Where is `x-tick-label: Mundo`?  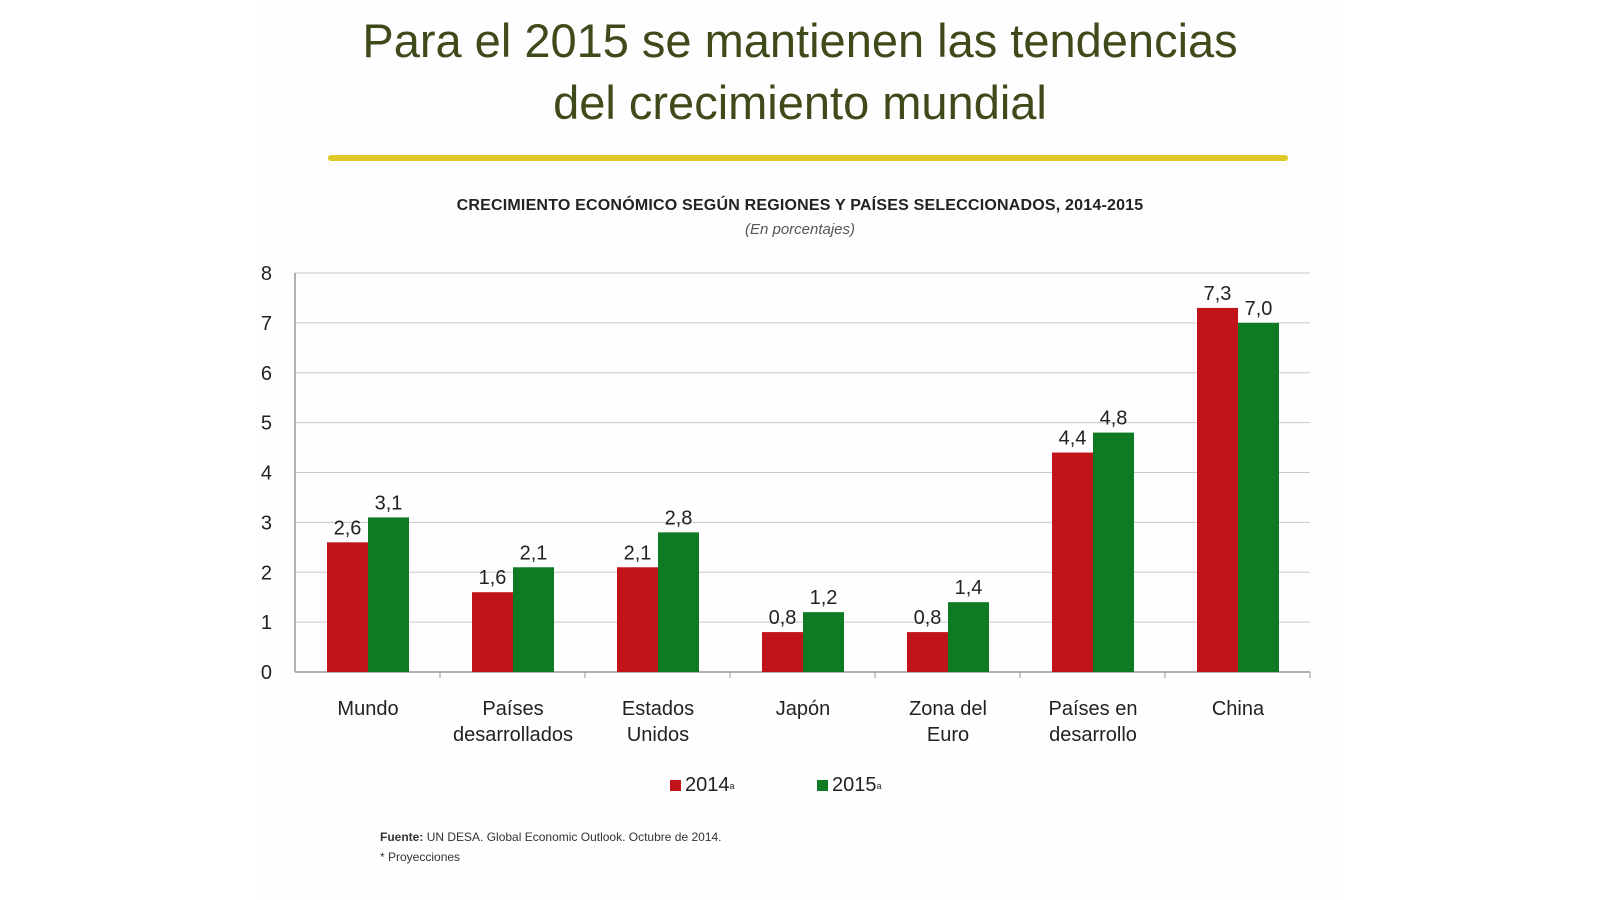
x-tick-label: Mundo is located at coordinates (367, 709).